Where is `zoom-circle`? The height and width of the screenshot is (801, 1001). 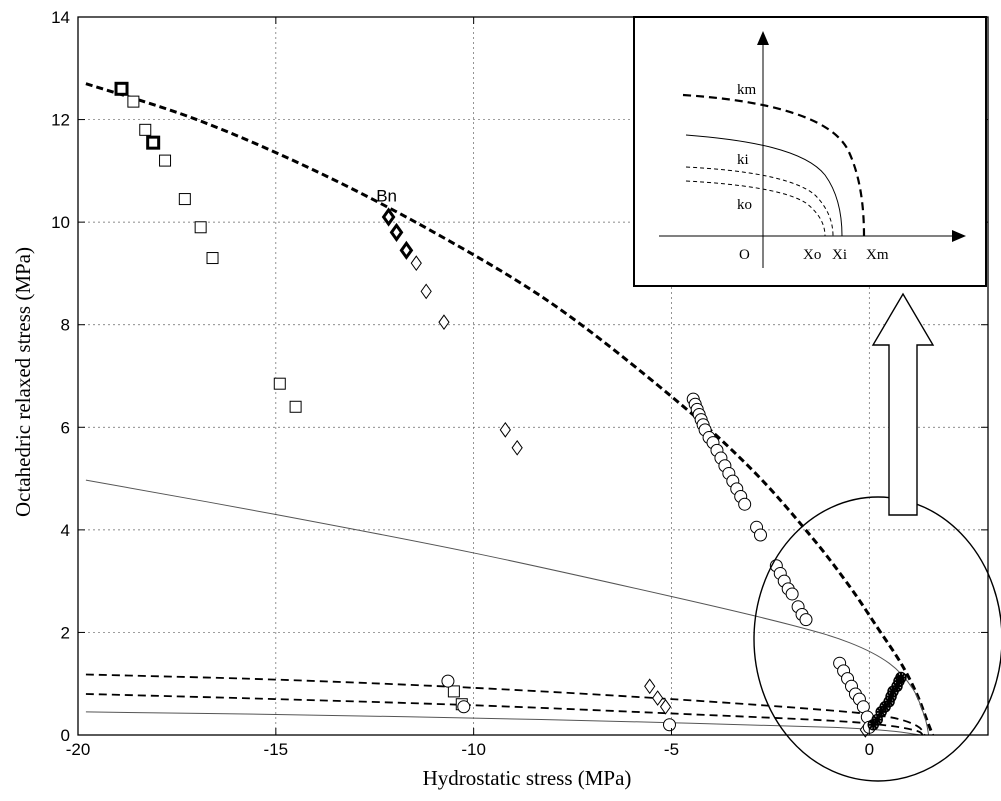
zoom-circle is located at coordinates (877, 639).